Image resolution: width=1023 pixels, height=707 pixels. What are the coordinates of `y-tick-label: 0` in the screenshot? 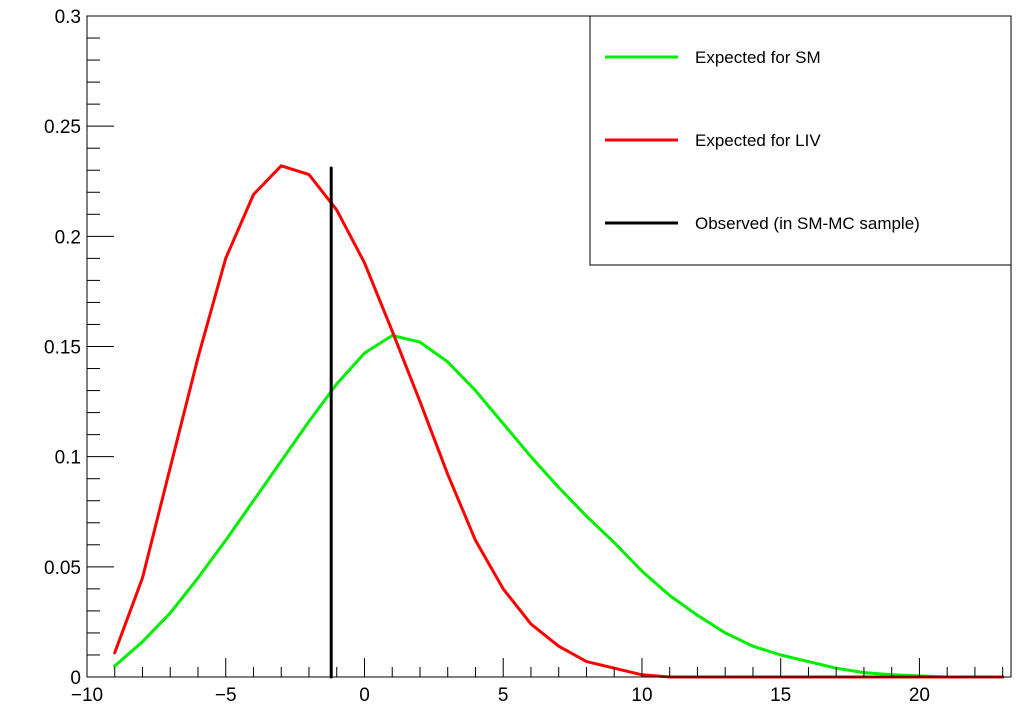 It's located at (75, 678).